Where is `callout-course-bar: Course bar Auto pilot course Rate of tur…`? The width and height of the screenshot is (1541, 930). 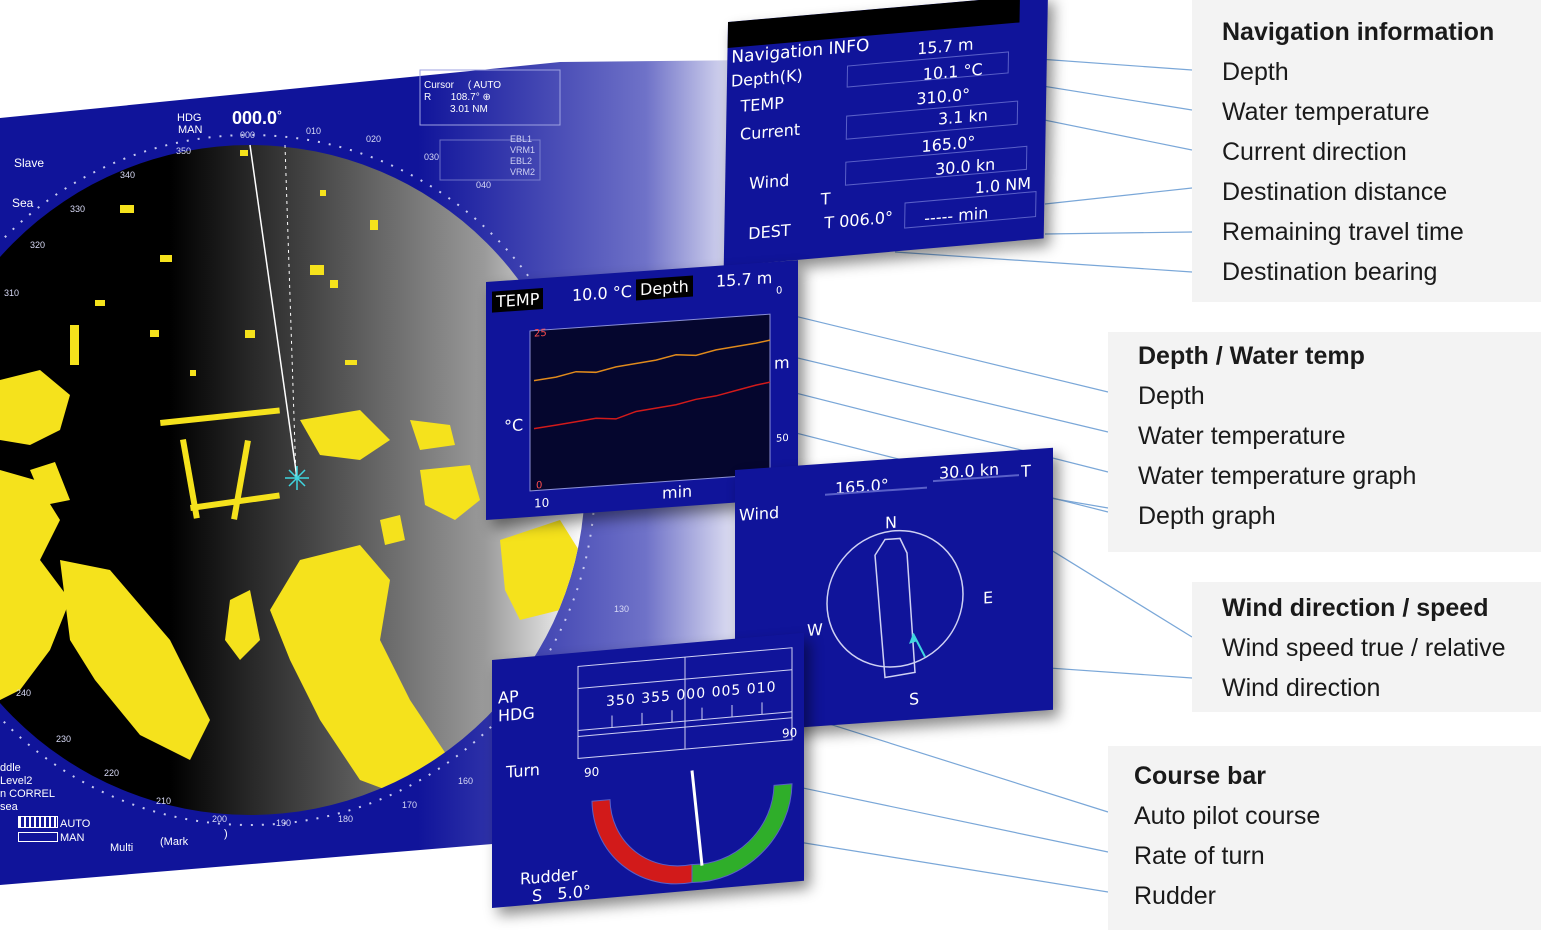
callout-course-bar: Course bar Auto pilot course Rate of tur… is located at coordinates (1324, 838).